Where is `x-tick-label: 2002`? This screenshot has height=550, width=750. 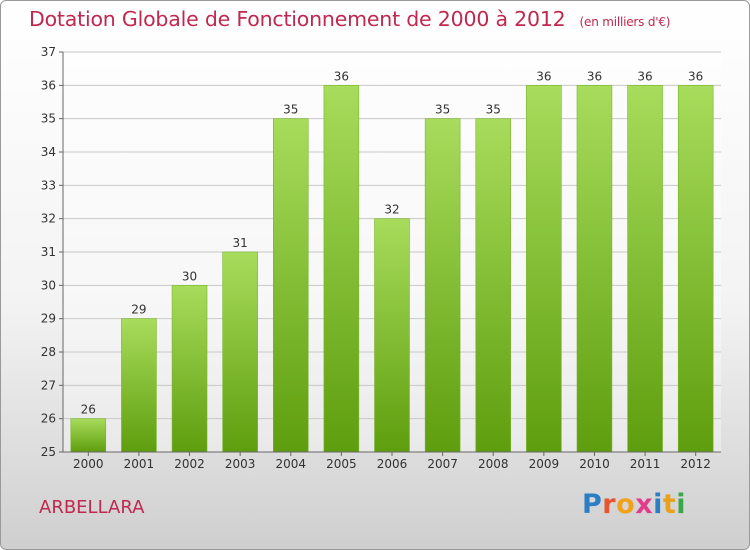 x-tick-label: 2002 is located at coordinates (189, 464).